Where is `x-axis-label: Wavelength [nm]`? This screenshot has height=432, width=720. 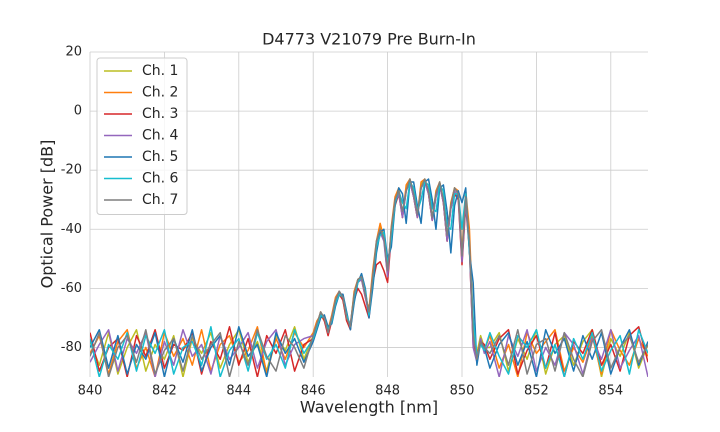 x-axis-label: Wavelength [nm] is located at coordinates (369, 407).